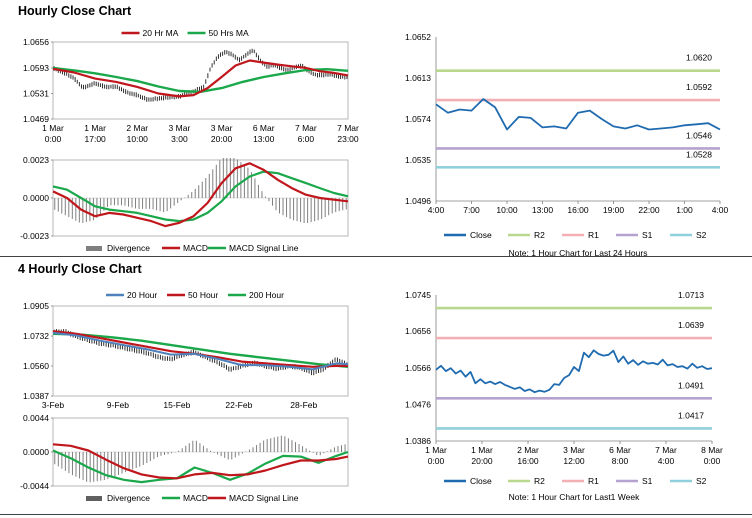  What do you see at coordinates (699, 87) in the screenshot?
I see `level-label: 1.0592` at bounding box center [699, 87].